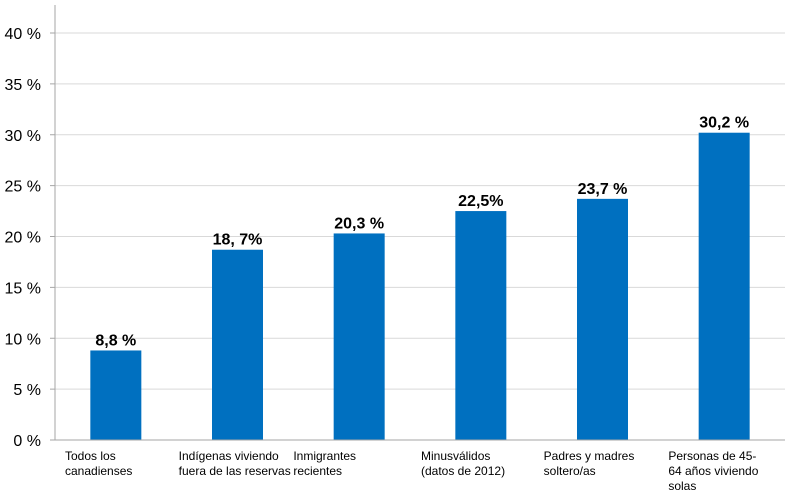  I want to click on data-label: 8,8 %, so click(115, 340).